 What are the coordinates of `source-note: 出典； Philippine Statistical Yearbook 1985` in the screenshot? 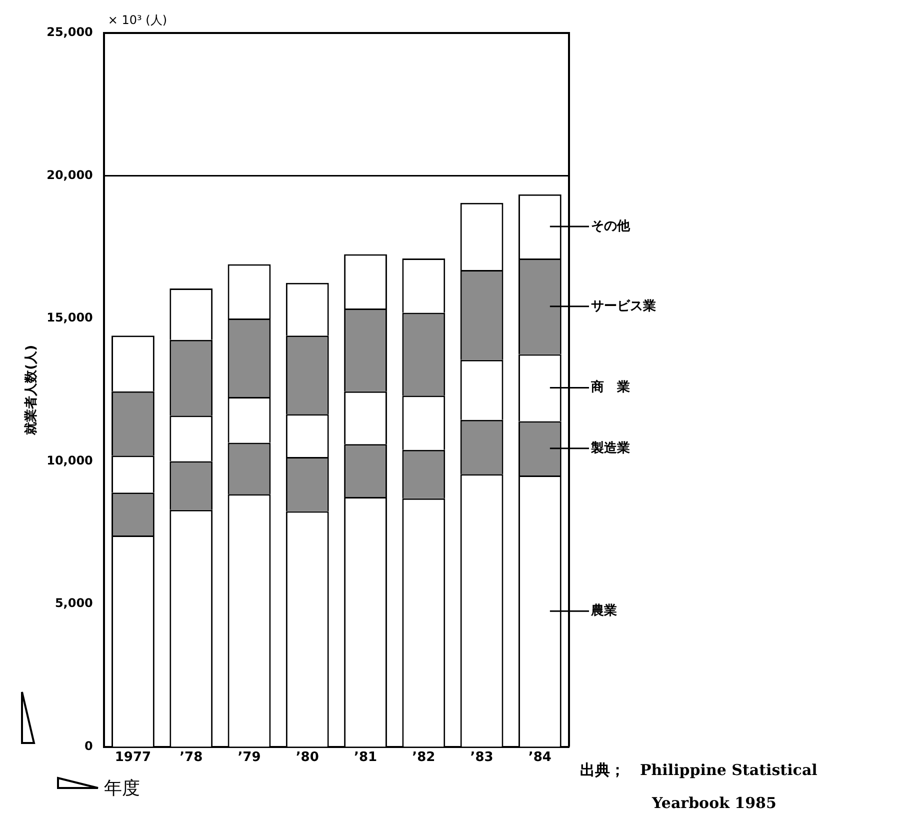 It's located at (699, 786).